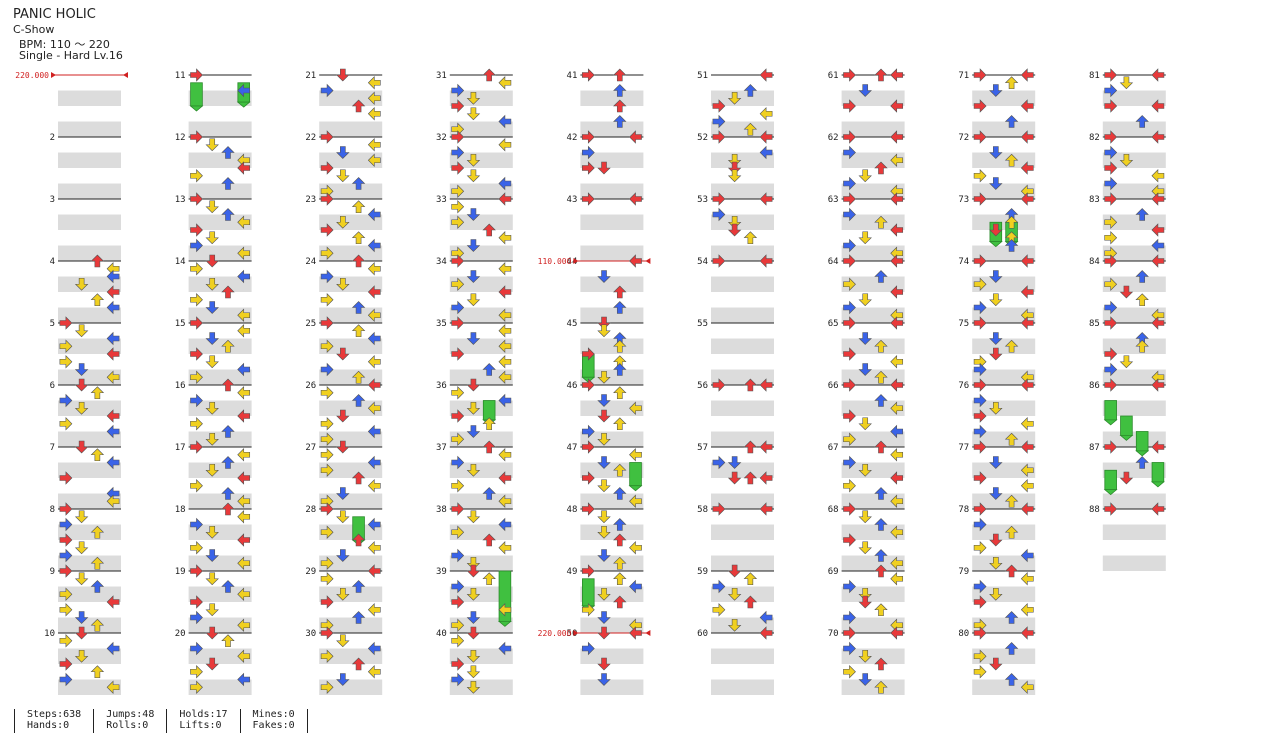  Describe the element at coordinates (963, 386) in the screenshot. I see `measure-number: 76` at that location.